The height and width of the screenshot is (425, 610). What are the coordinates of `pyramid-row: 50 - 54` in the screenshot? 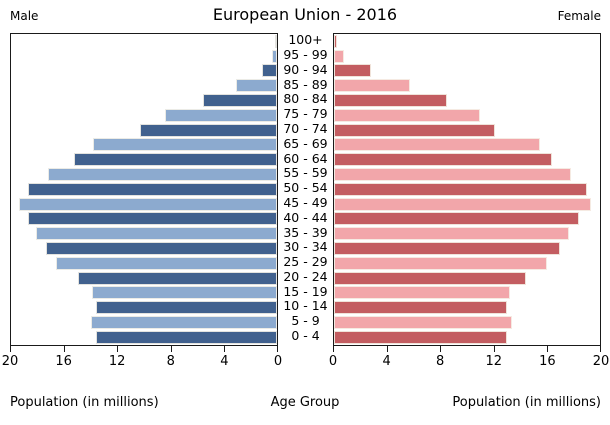 It's located at (305, 188).